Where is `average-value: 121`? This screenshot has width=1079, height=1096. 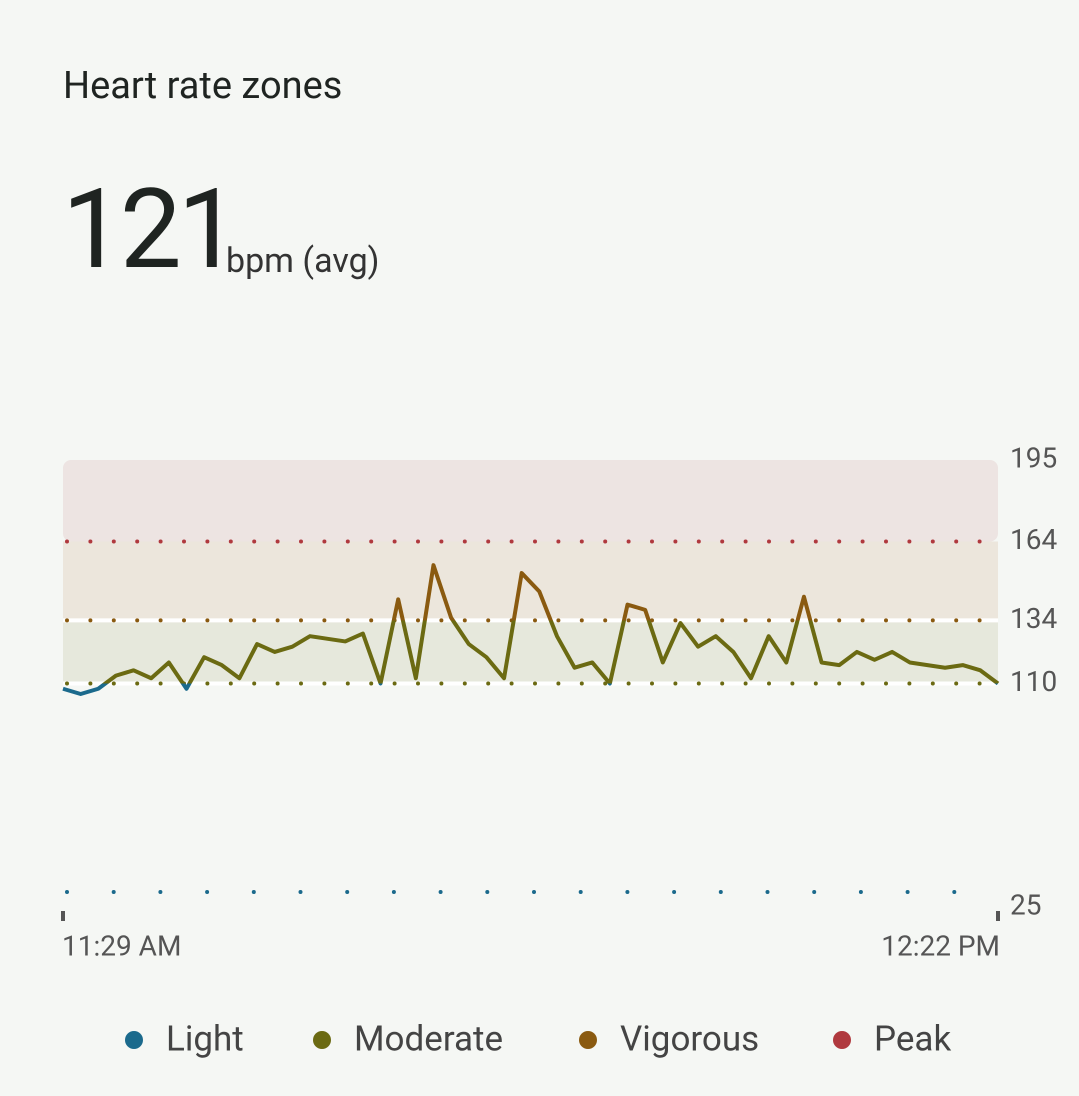
average-value: 121 is located at coordinates (148, 229).